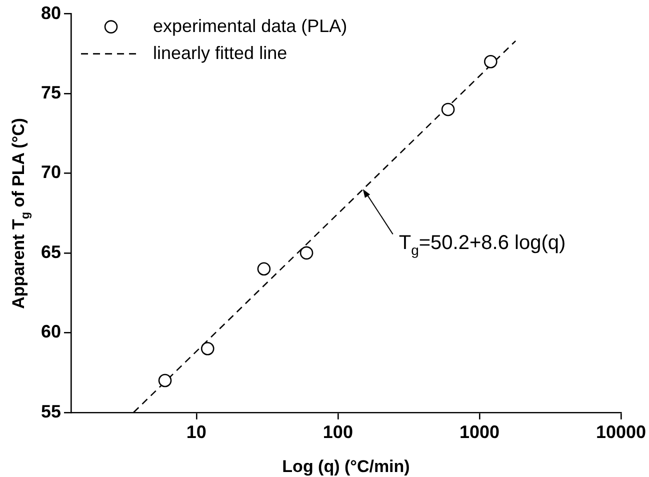 The width and height of the screenshot is (649, 477). I want to click on y-tick-label: 55, so click(51, 411).